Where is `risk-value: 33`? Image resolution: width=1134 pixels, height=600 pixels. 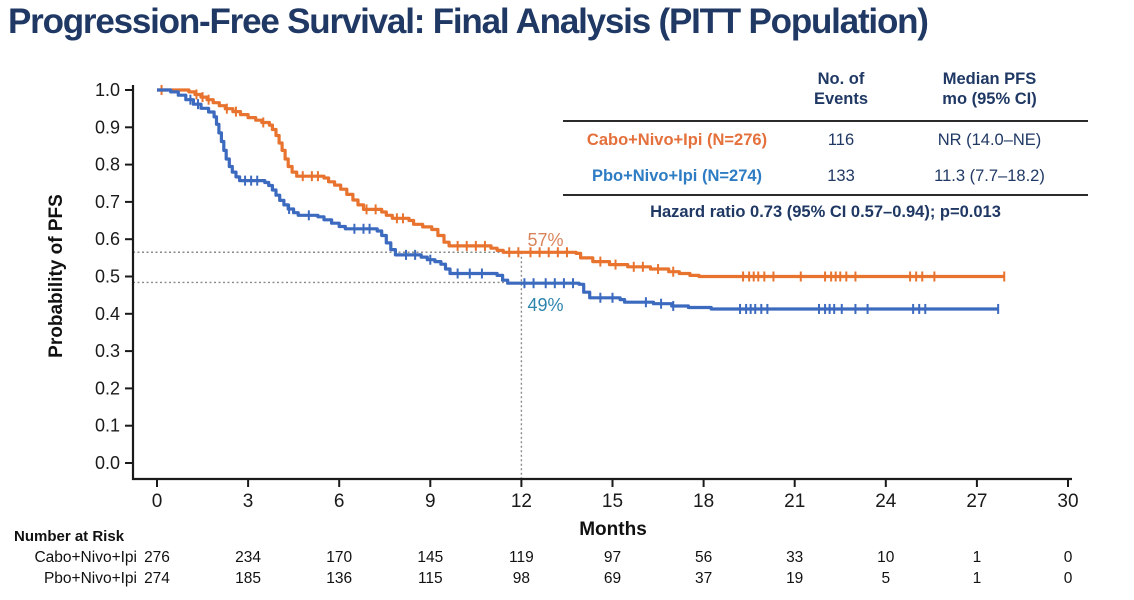 risk-value: 33 is located at coordinates (794, 557).